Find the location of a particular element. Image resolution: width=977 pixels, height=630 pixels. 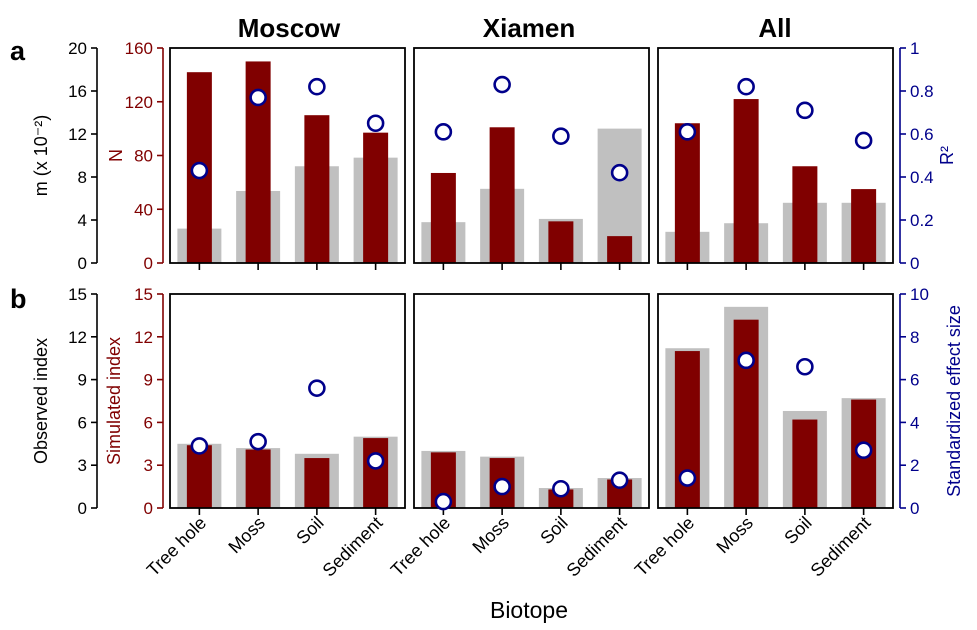

outer-left-tick-label: 9 is located at coordinates (82, 380).